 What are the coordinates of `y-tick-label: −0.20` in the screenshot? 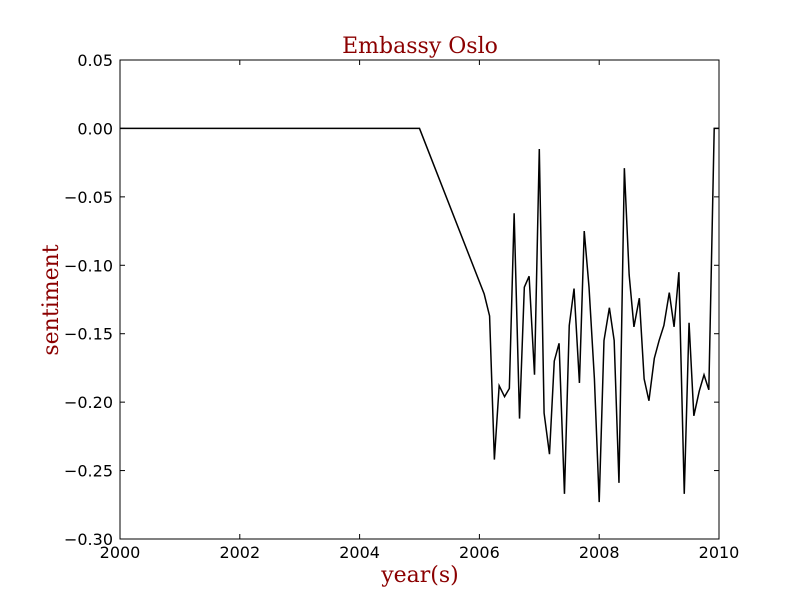 It's located at (88, 402).